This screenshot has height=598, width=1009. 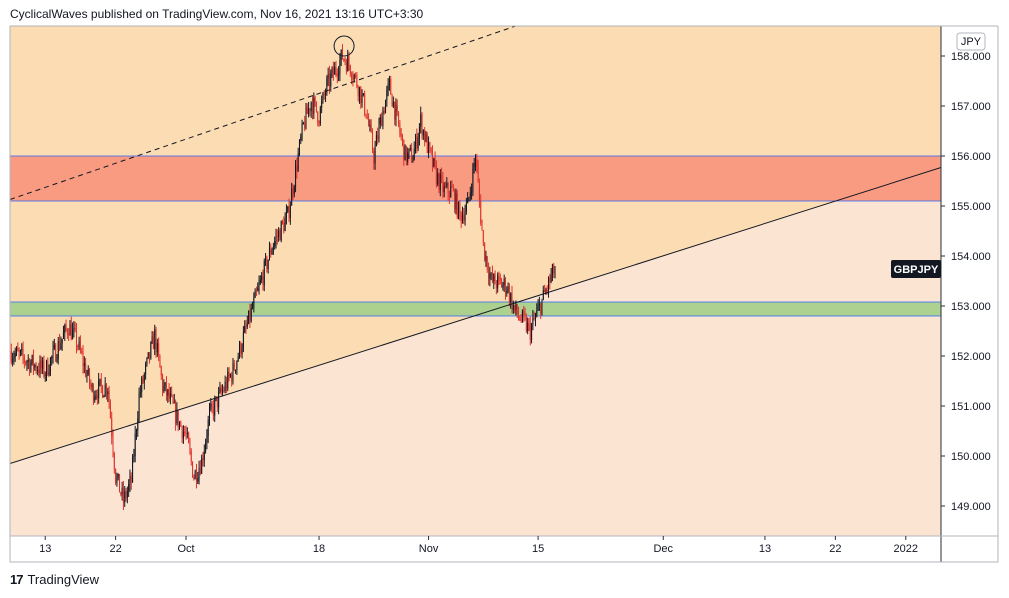 I want to click on top-circle, so click(x=344, y=46).